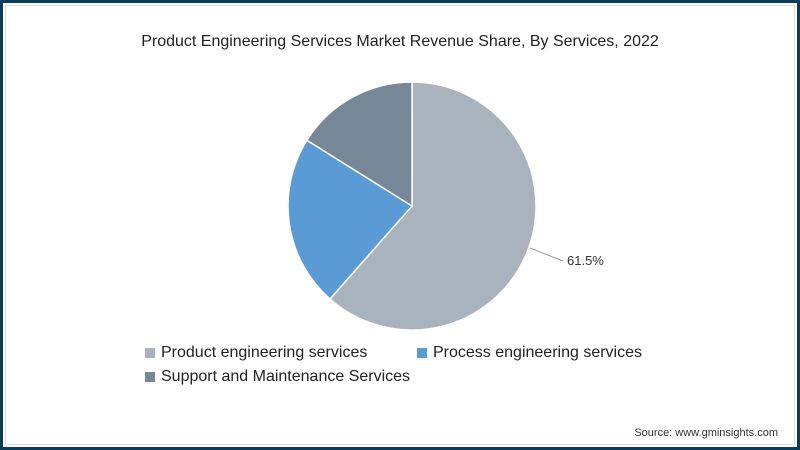 The image size is (800, 450). I want to click on legend-label: Product engineering services, so click(264, 352).